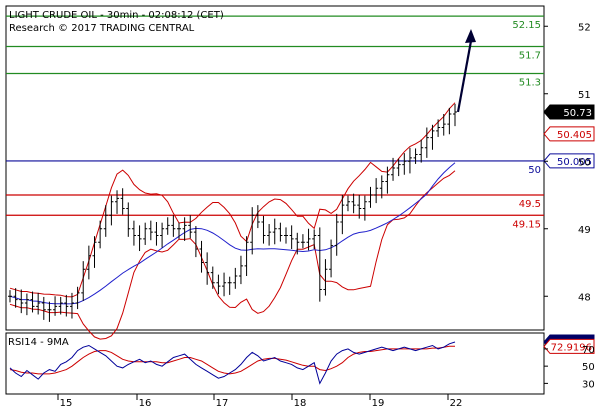  I want to click on forecast-arrow-line, so click(464, 76).